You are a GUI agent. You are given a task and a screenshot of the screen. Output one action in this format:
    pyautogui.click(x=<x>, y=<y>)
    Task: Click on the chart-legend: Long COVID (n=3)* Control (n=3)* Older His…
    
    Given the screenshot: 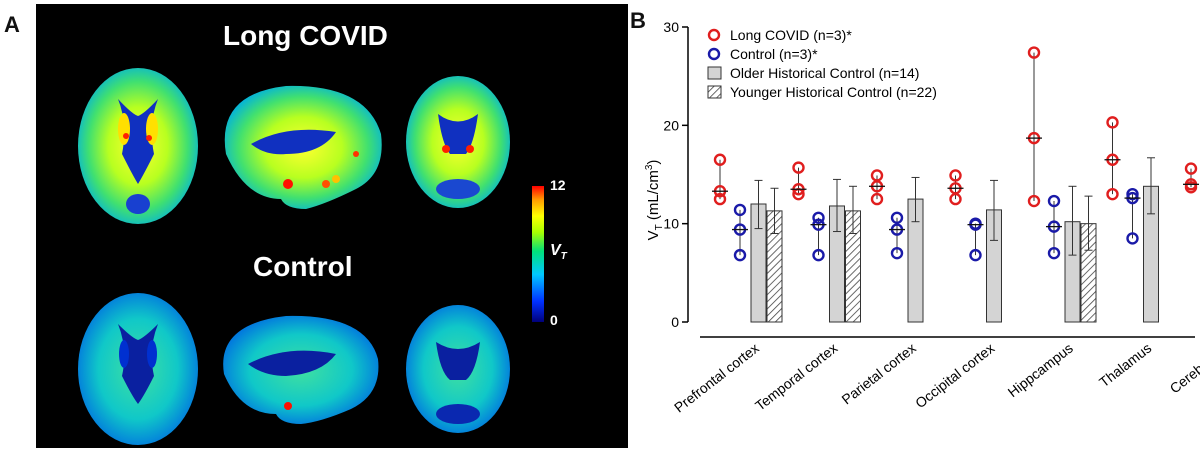 What is the action you would take?
    pyautogui.click(x=822, y=63)
    